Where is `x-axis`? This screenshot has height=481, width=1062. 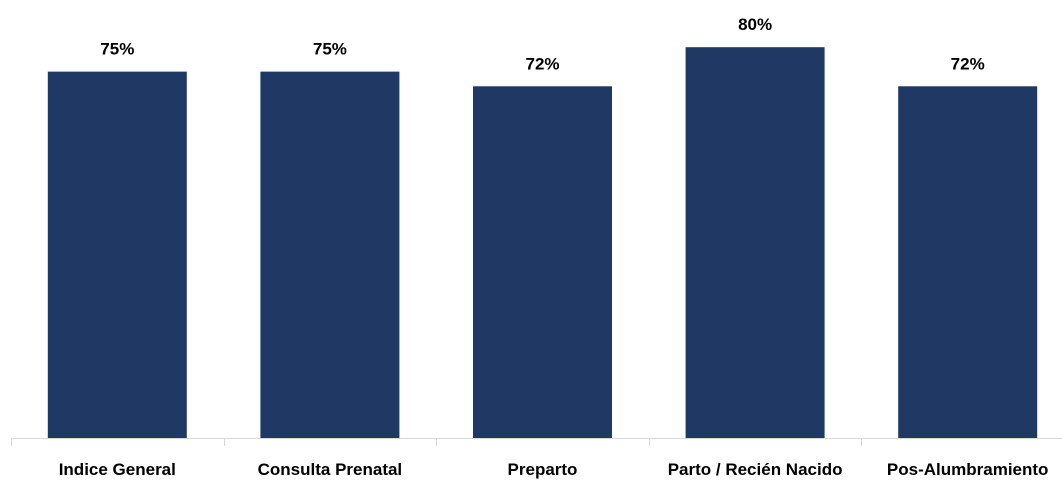 x-axis is located at coordinates (536, 442).